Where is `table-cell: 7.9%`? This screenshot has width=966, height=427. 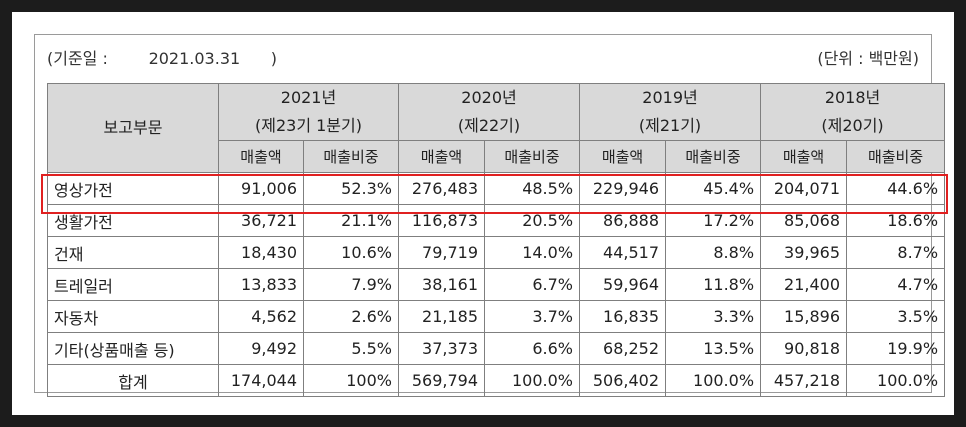 table-cell: 7.9% is located at coordinates (351, 284).